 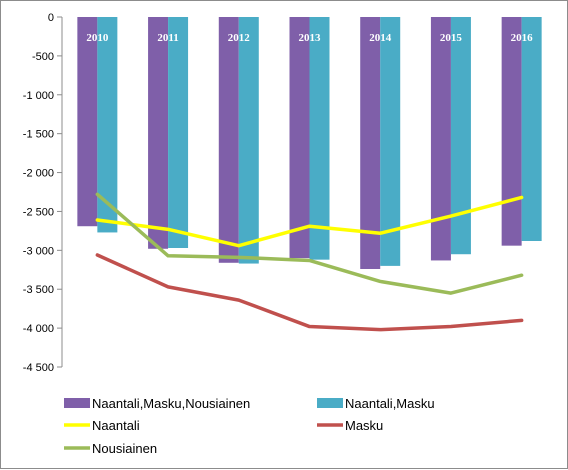 I want to click on bar-naantali-masku-nousiainen-2016, so click(x=511, y=131).